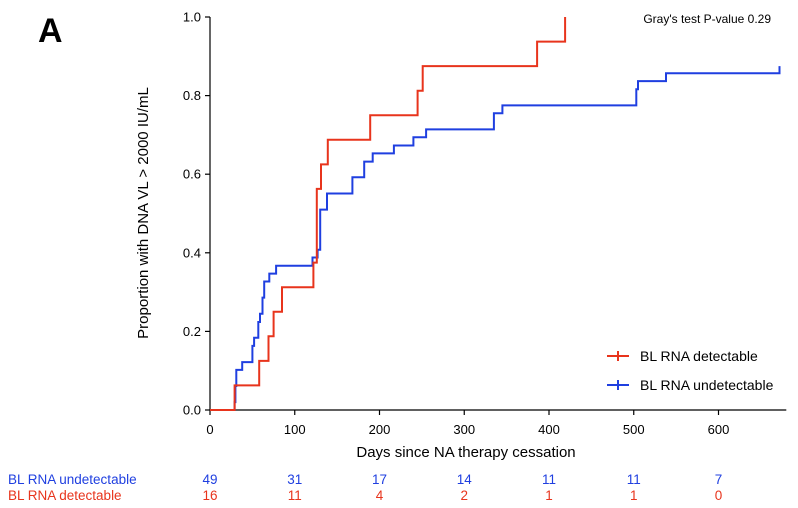 Image resolution: width=798 pixels, height=508 pixels. Describe the element at coordinates (209, 479) in the screenshot. I see `risk-count: 49` at that location.